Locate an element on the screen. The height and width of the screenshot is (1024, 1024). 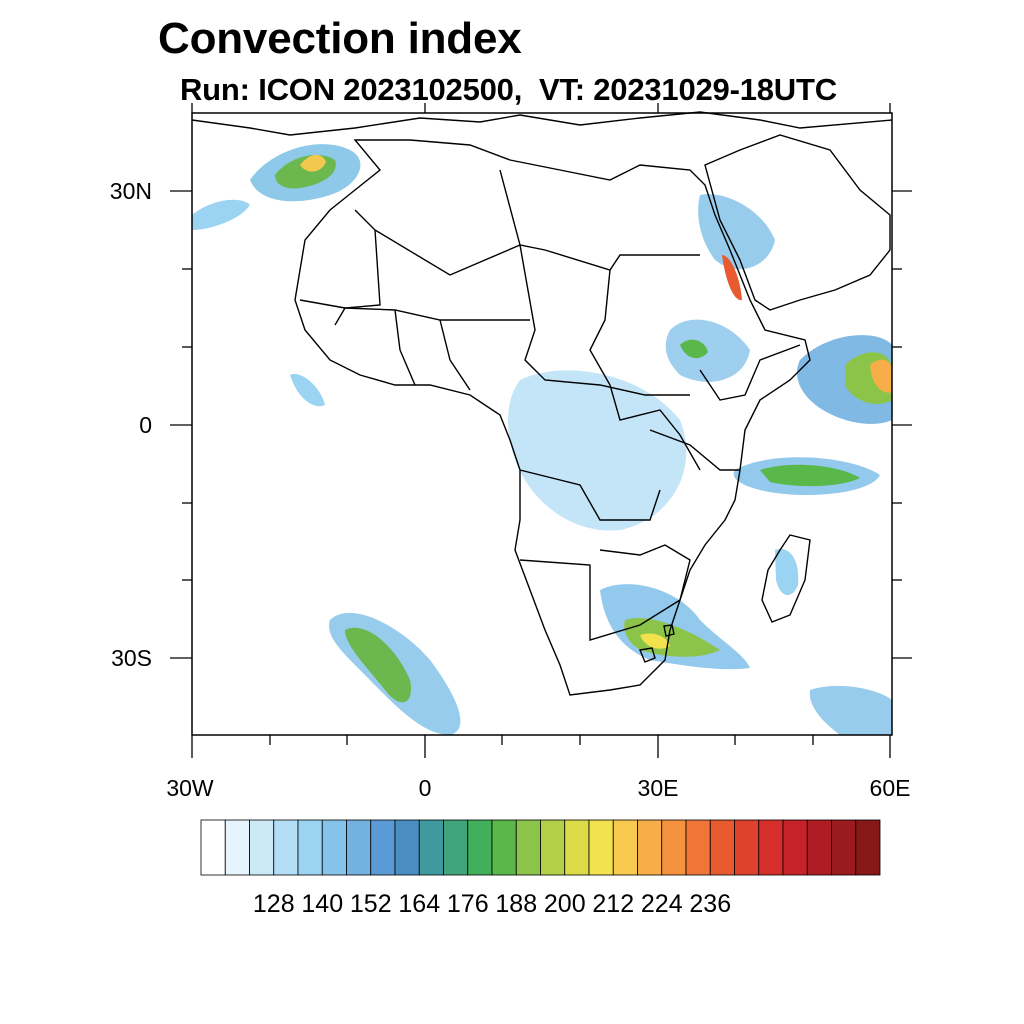
colorbar-label: 176 is located at coordinates (468, 904).